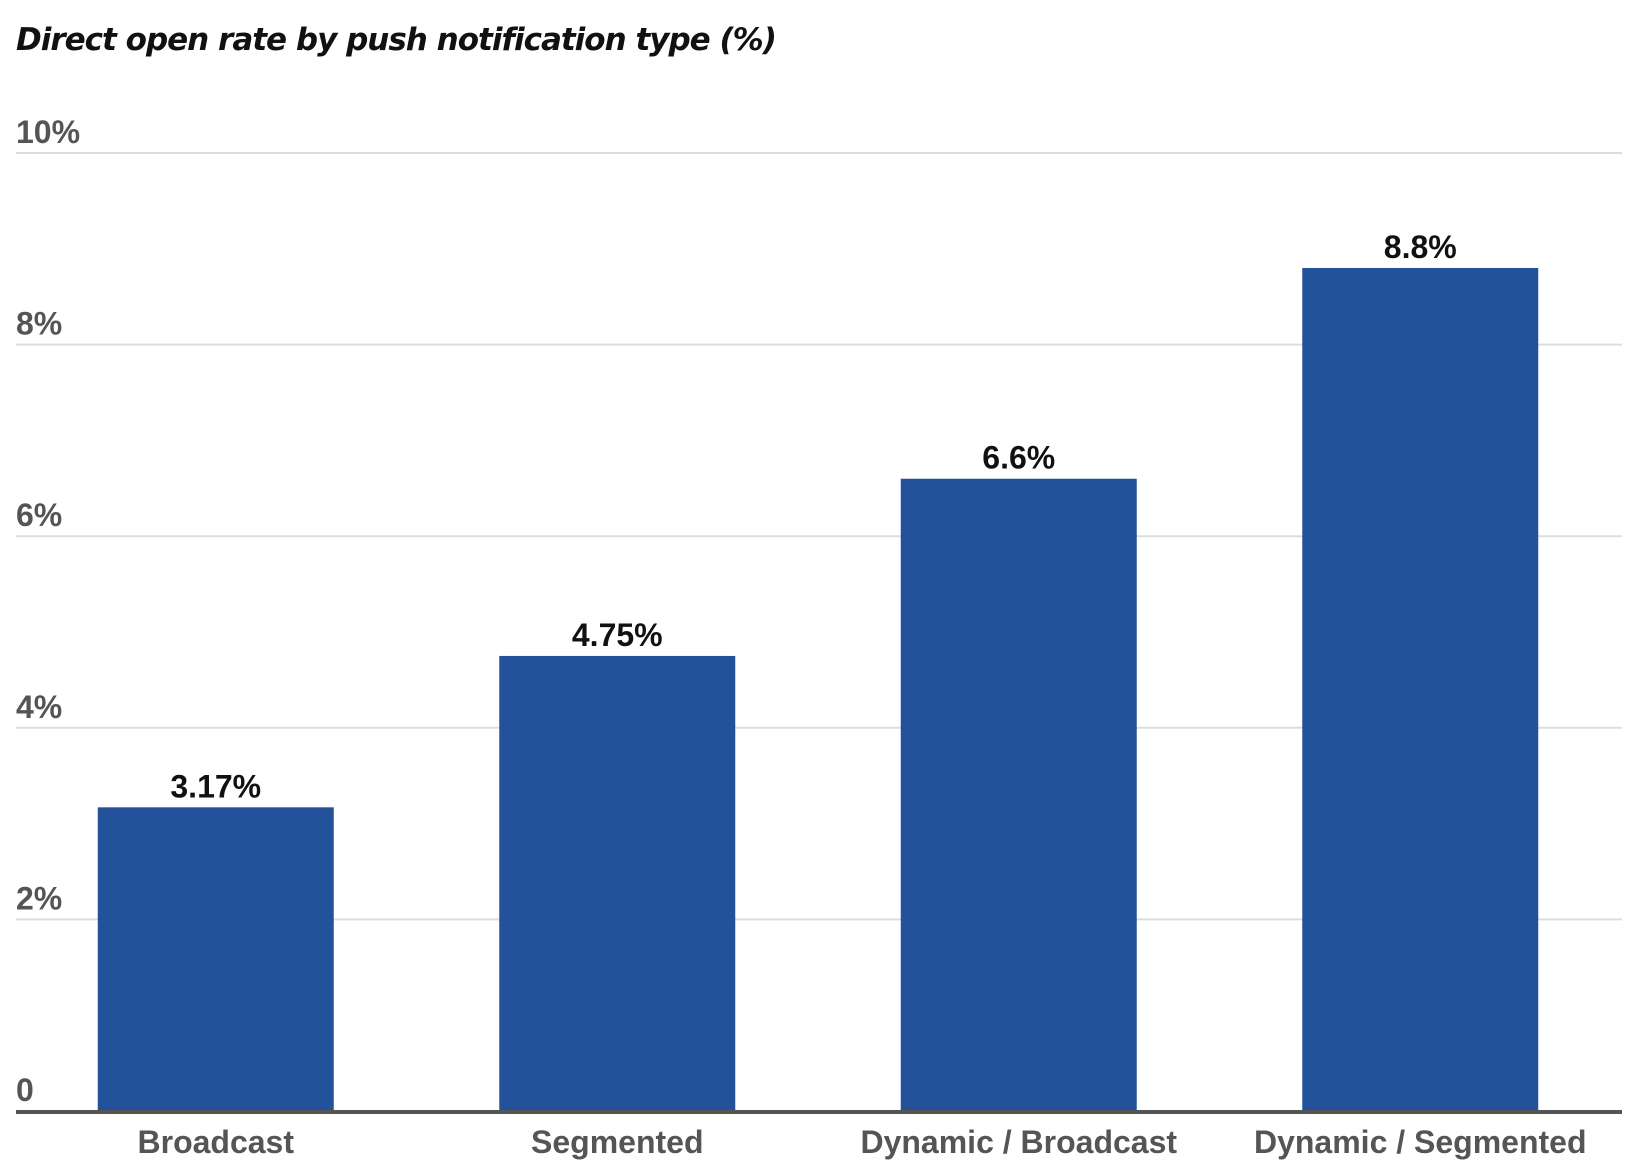  What do you see at coordinates (39, 324) in the screenshot?
I see `y-tick-label: 8%` at bounding box center [39, 324].